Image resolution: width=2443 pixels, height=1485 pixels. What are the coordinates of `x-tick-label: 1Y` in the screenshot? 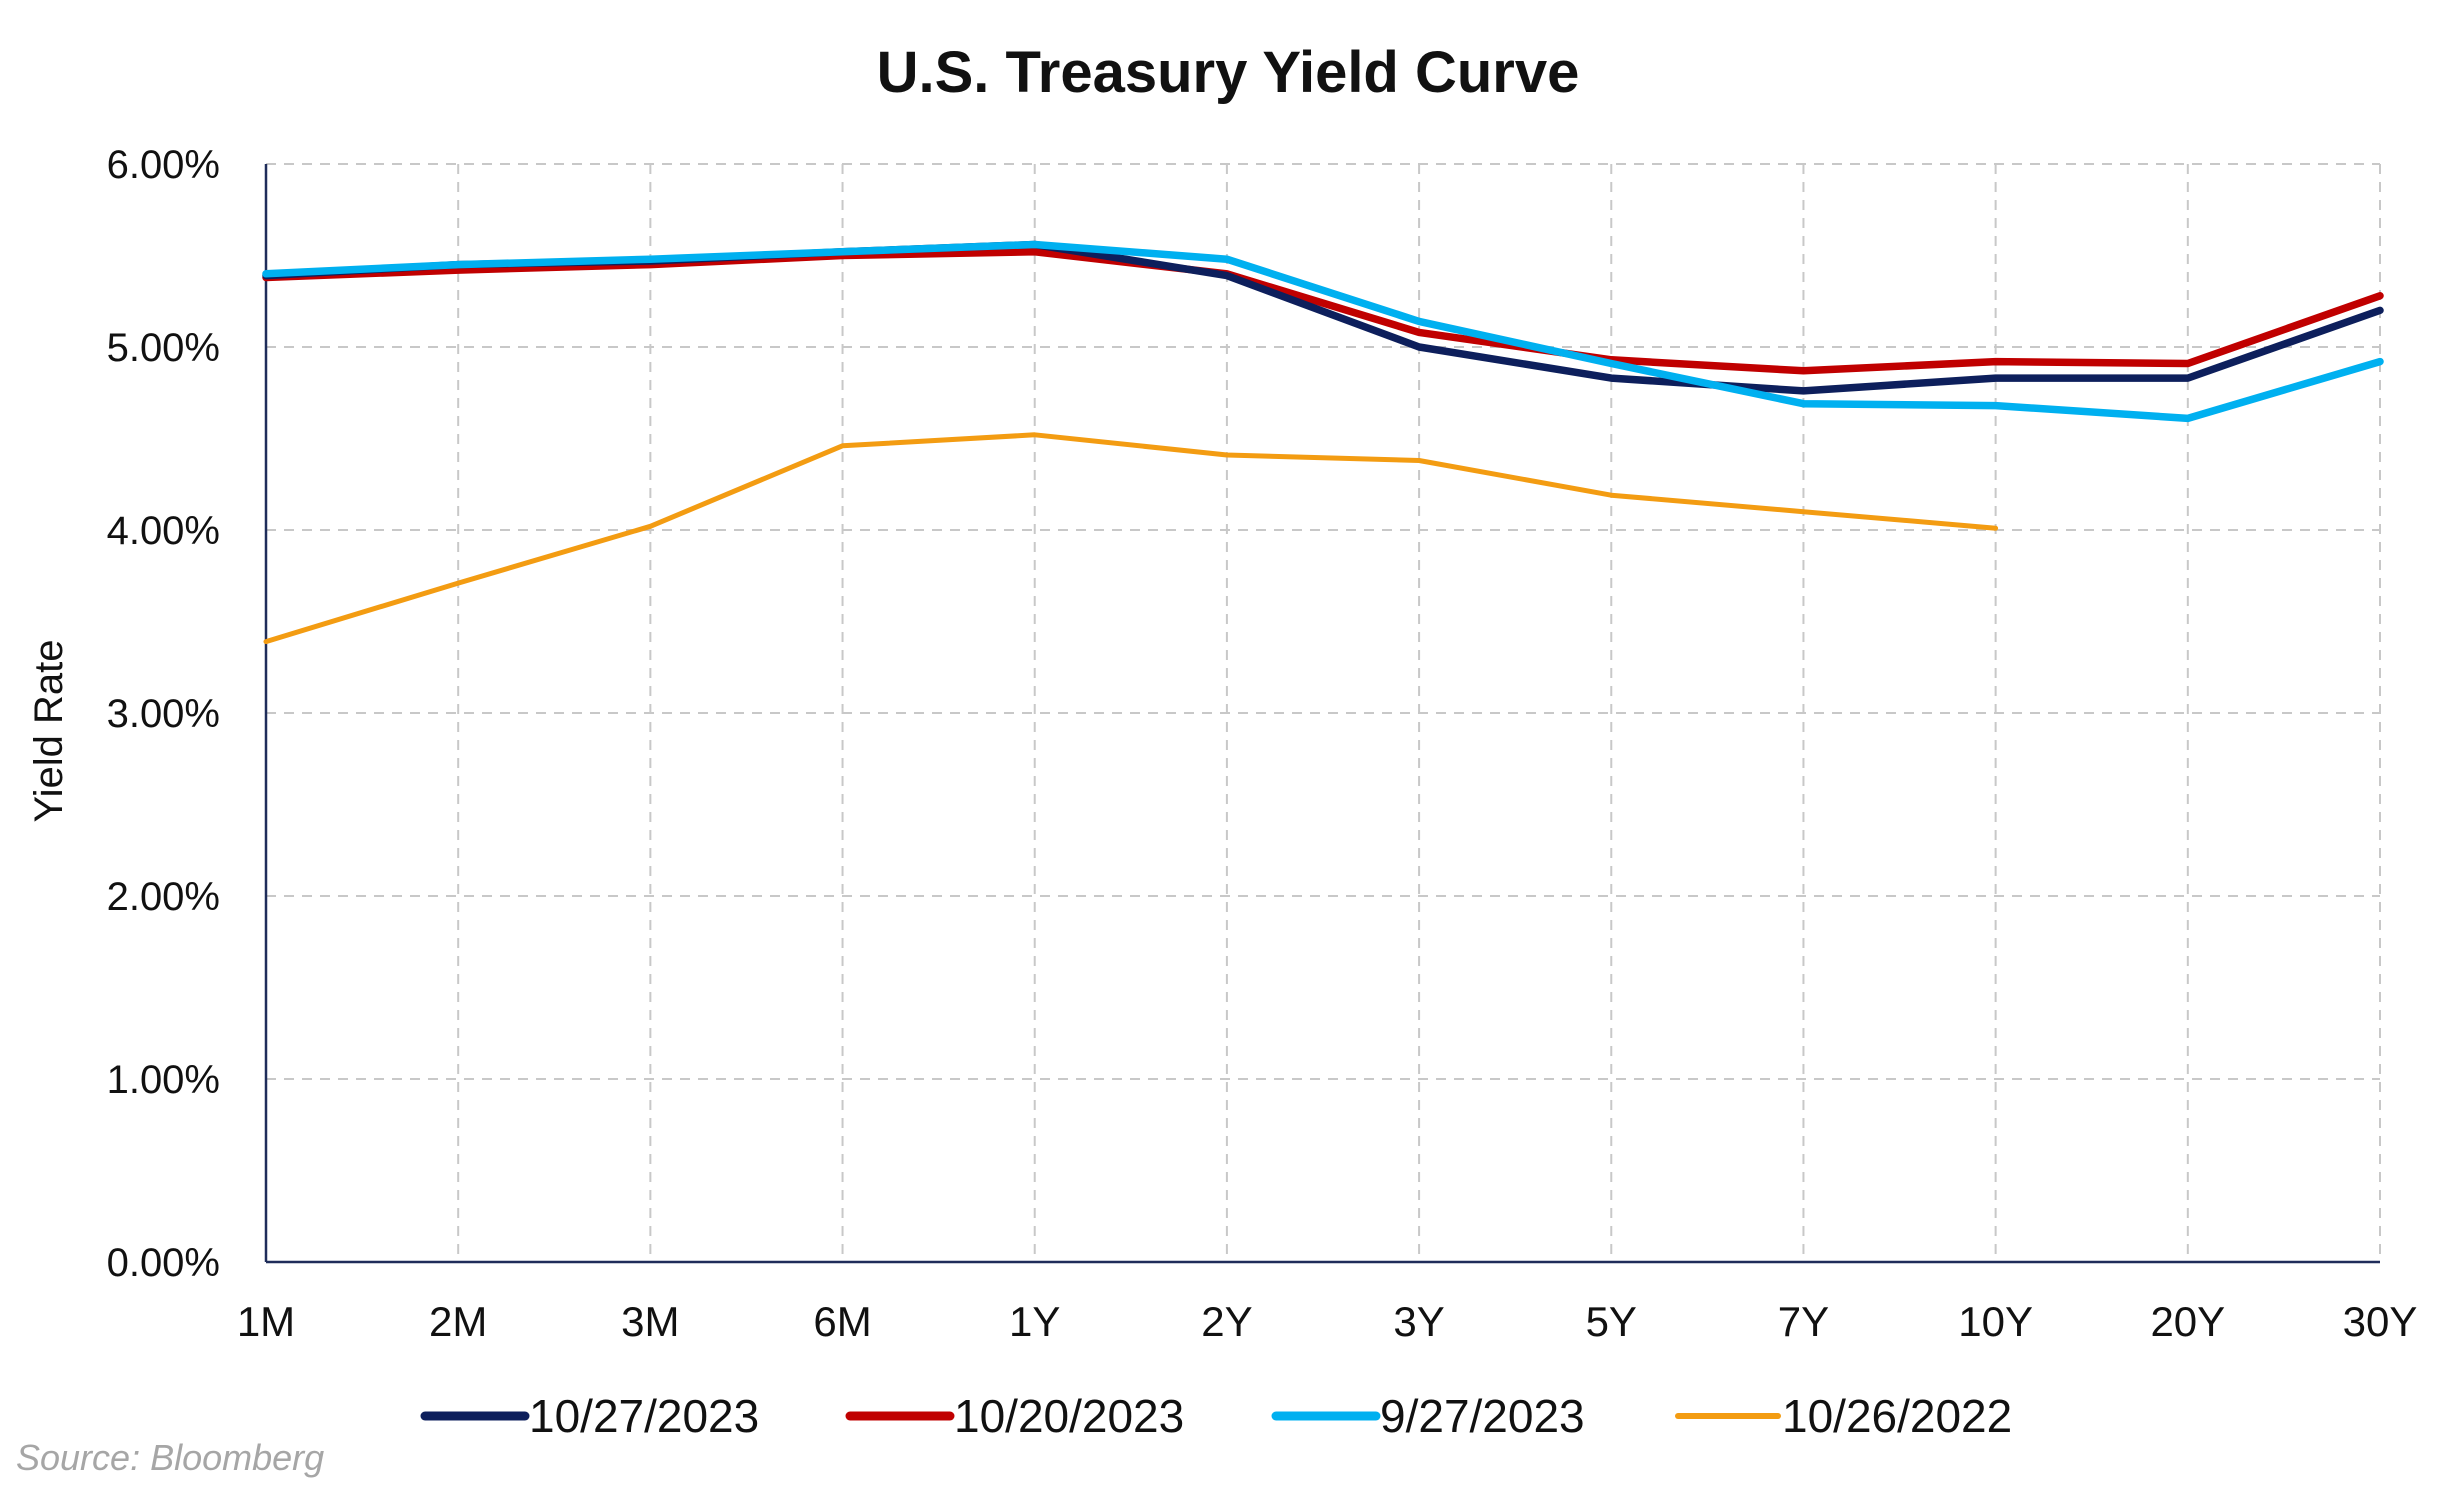 It's located at (1034, 1321).